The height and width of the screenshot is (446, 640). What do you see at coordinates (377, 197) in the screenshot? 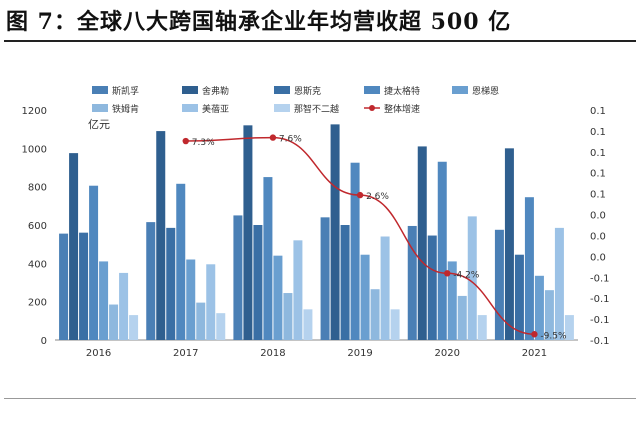
I see `growth-label: 2.6%` at bounding box center [377, 197].